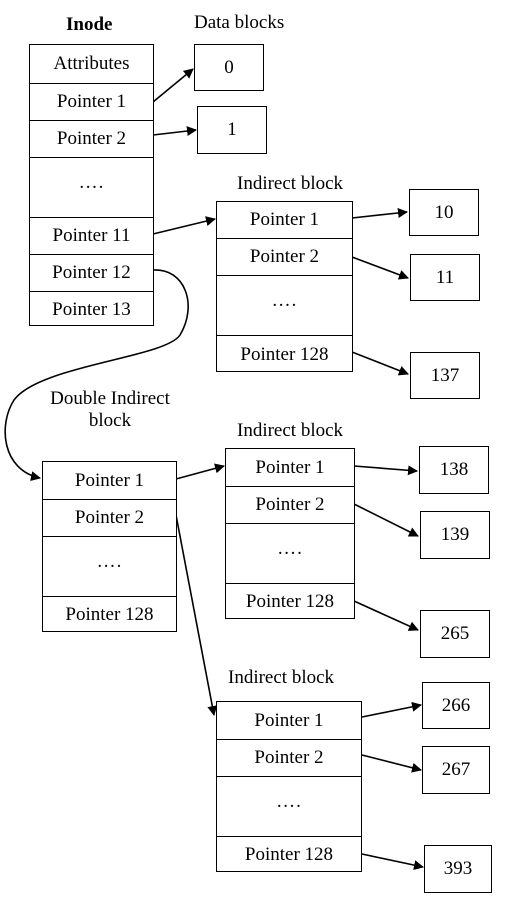  What do you see at coordinates (91, 235) in the screenshot?
I see `inode-row-pointer-11: Pointer 11` at bounding box center [91, 235].